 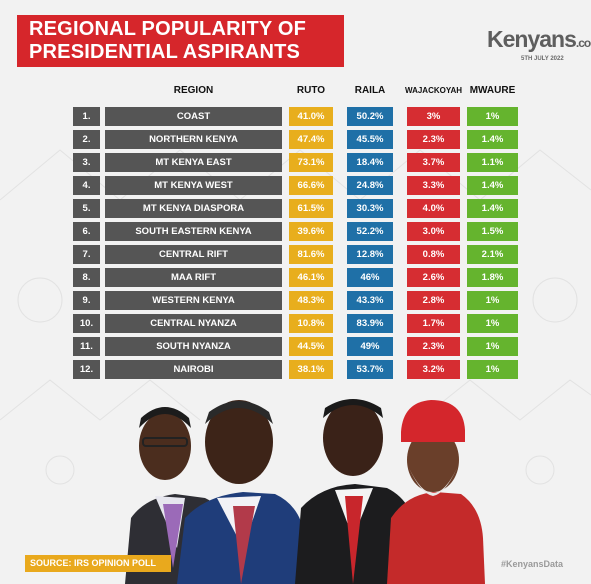 What do you see at coordinates (433, 254) in the screenshot?
I see `wajackoyah-value: 0.8%` at bounding box center [433, 254].